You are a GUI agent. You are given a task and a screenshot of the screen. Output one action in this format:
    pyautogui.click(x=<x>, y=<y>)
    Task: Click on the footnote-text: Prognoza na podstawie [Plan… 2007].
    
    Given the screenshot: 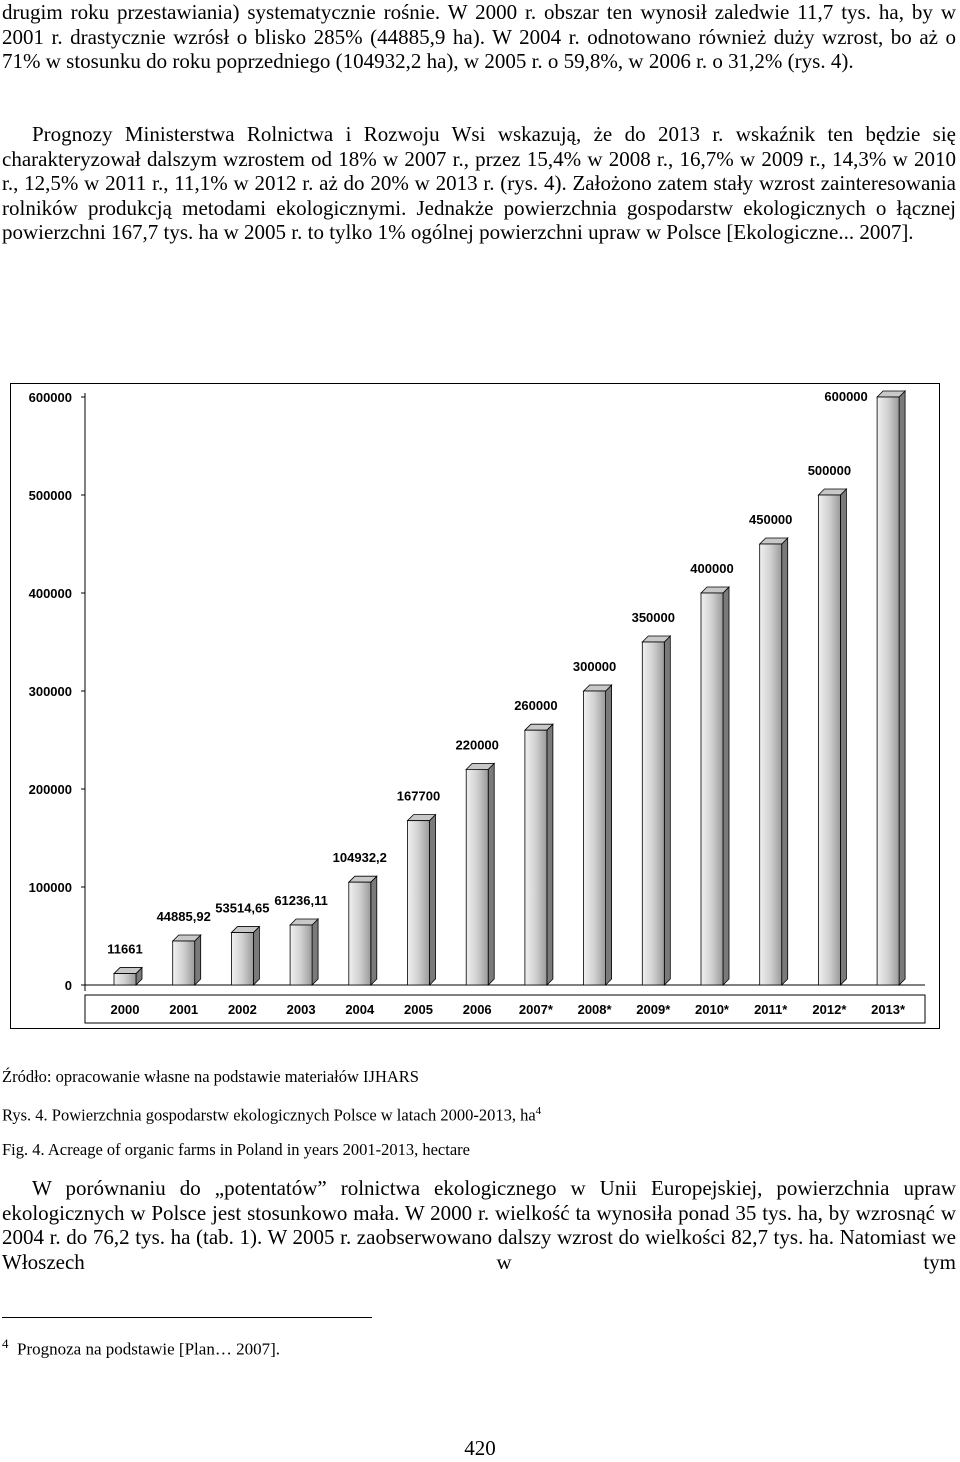 What is the action you would take?
    pyautogui.click(x=148, y=1349)
    